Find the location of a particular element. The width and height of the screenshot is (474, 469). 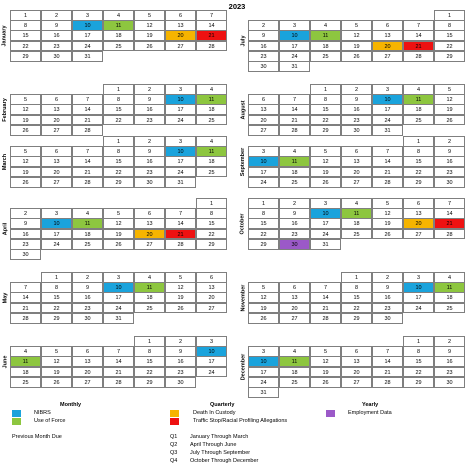

legend-quarterly-heading: Quarterly is located at coordinates (222, 405).